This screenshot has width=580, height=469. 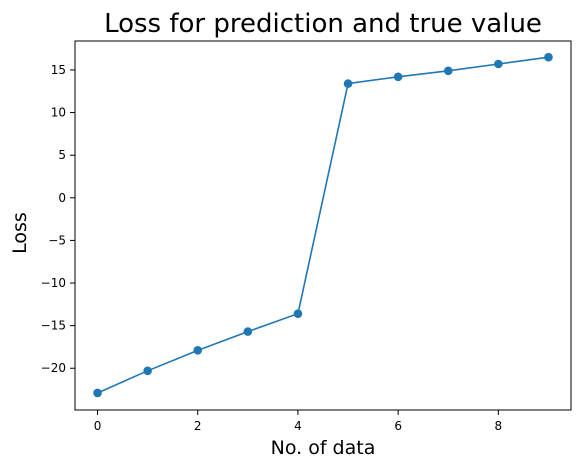 What do you see at coordinates (58, 113) in the screenshot?
I see `y-tick-label: 10` at bounding box center [58, 113].